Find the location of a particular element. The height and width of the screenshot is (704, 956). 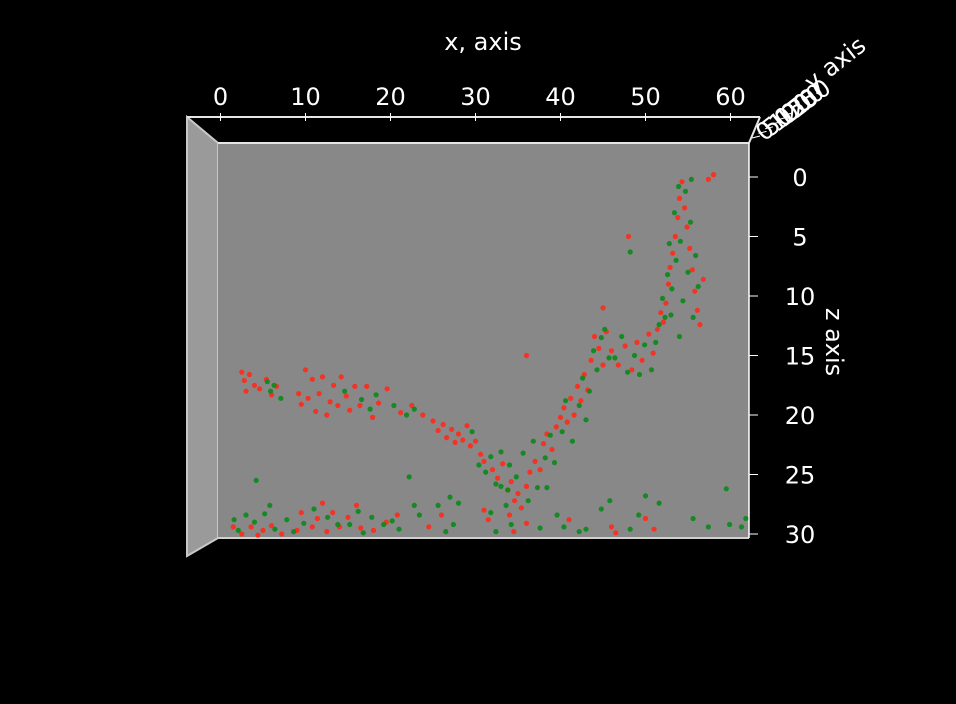

right-top-edge is located at coordinates (754, 130).